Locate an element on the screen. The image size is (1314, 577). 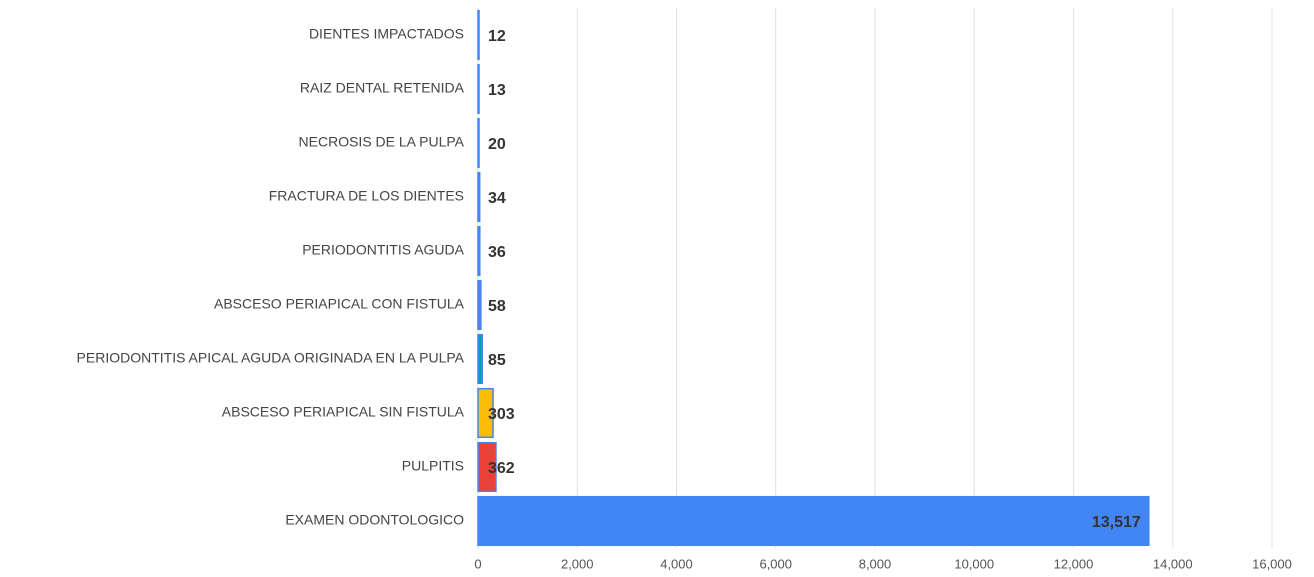
value-label: 58 is located at coordinates (497, 306).